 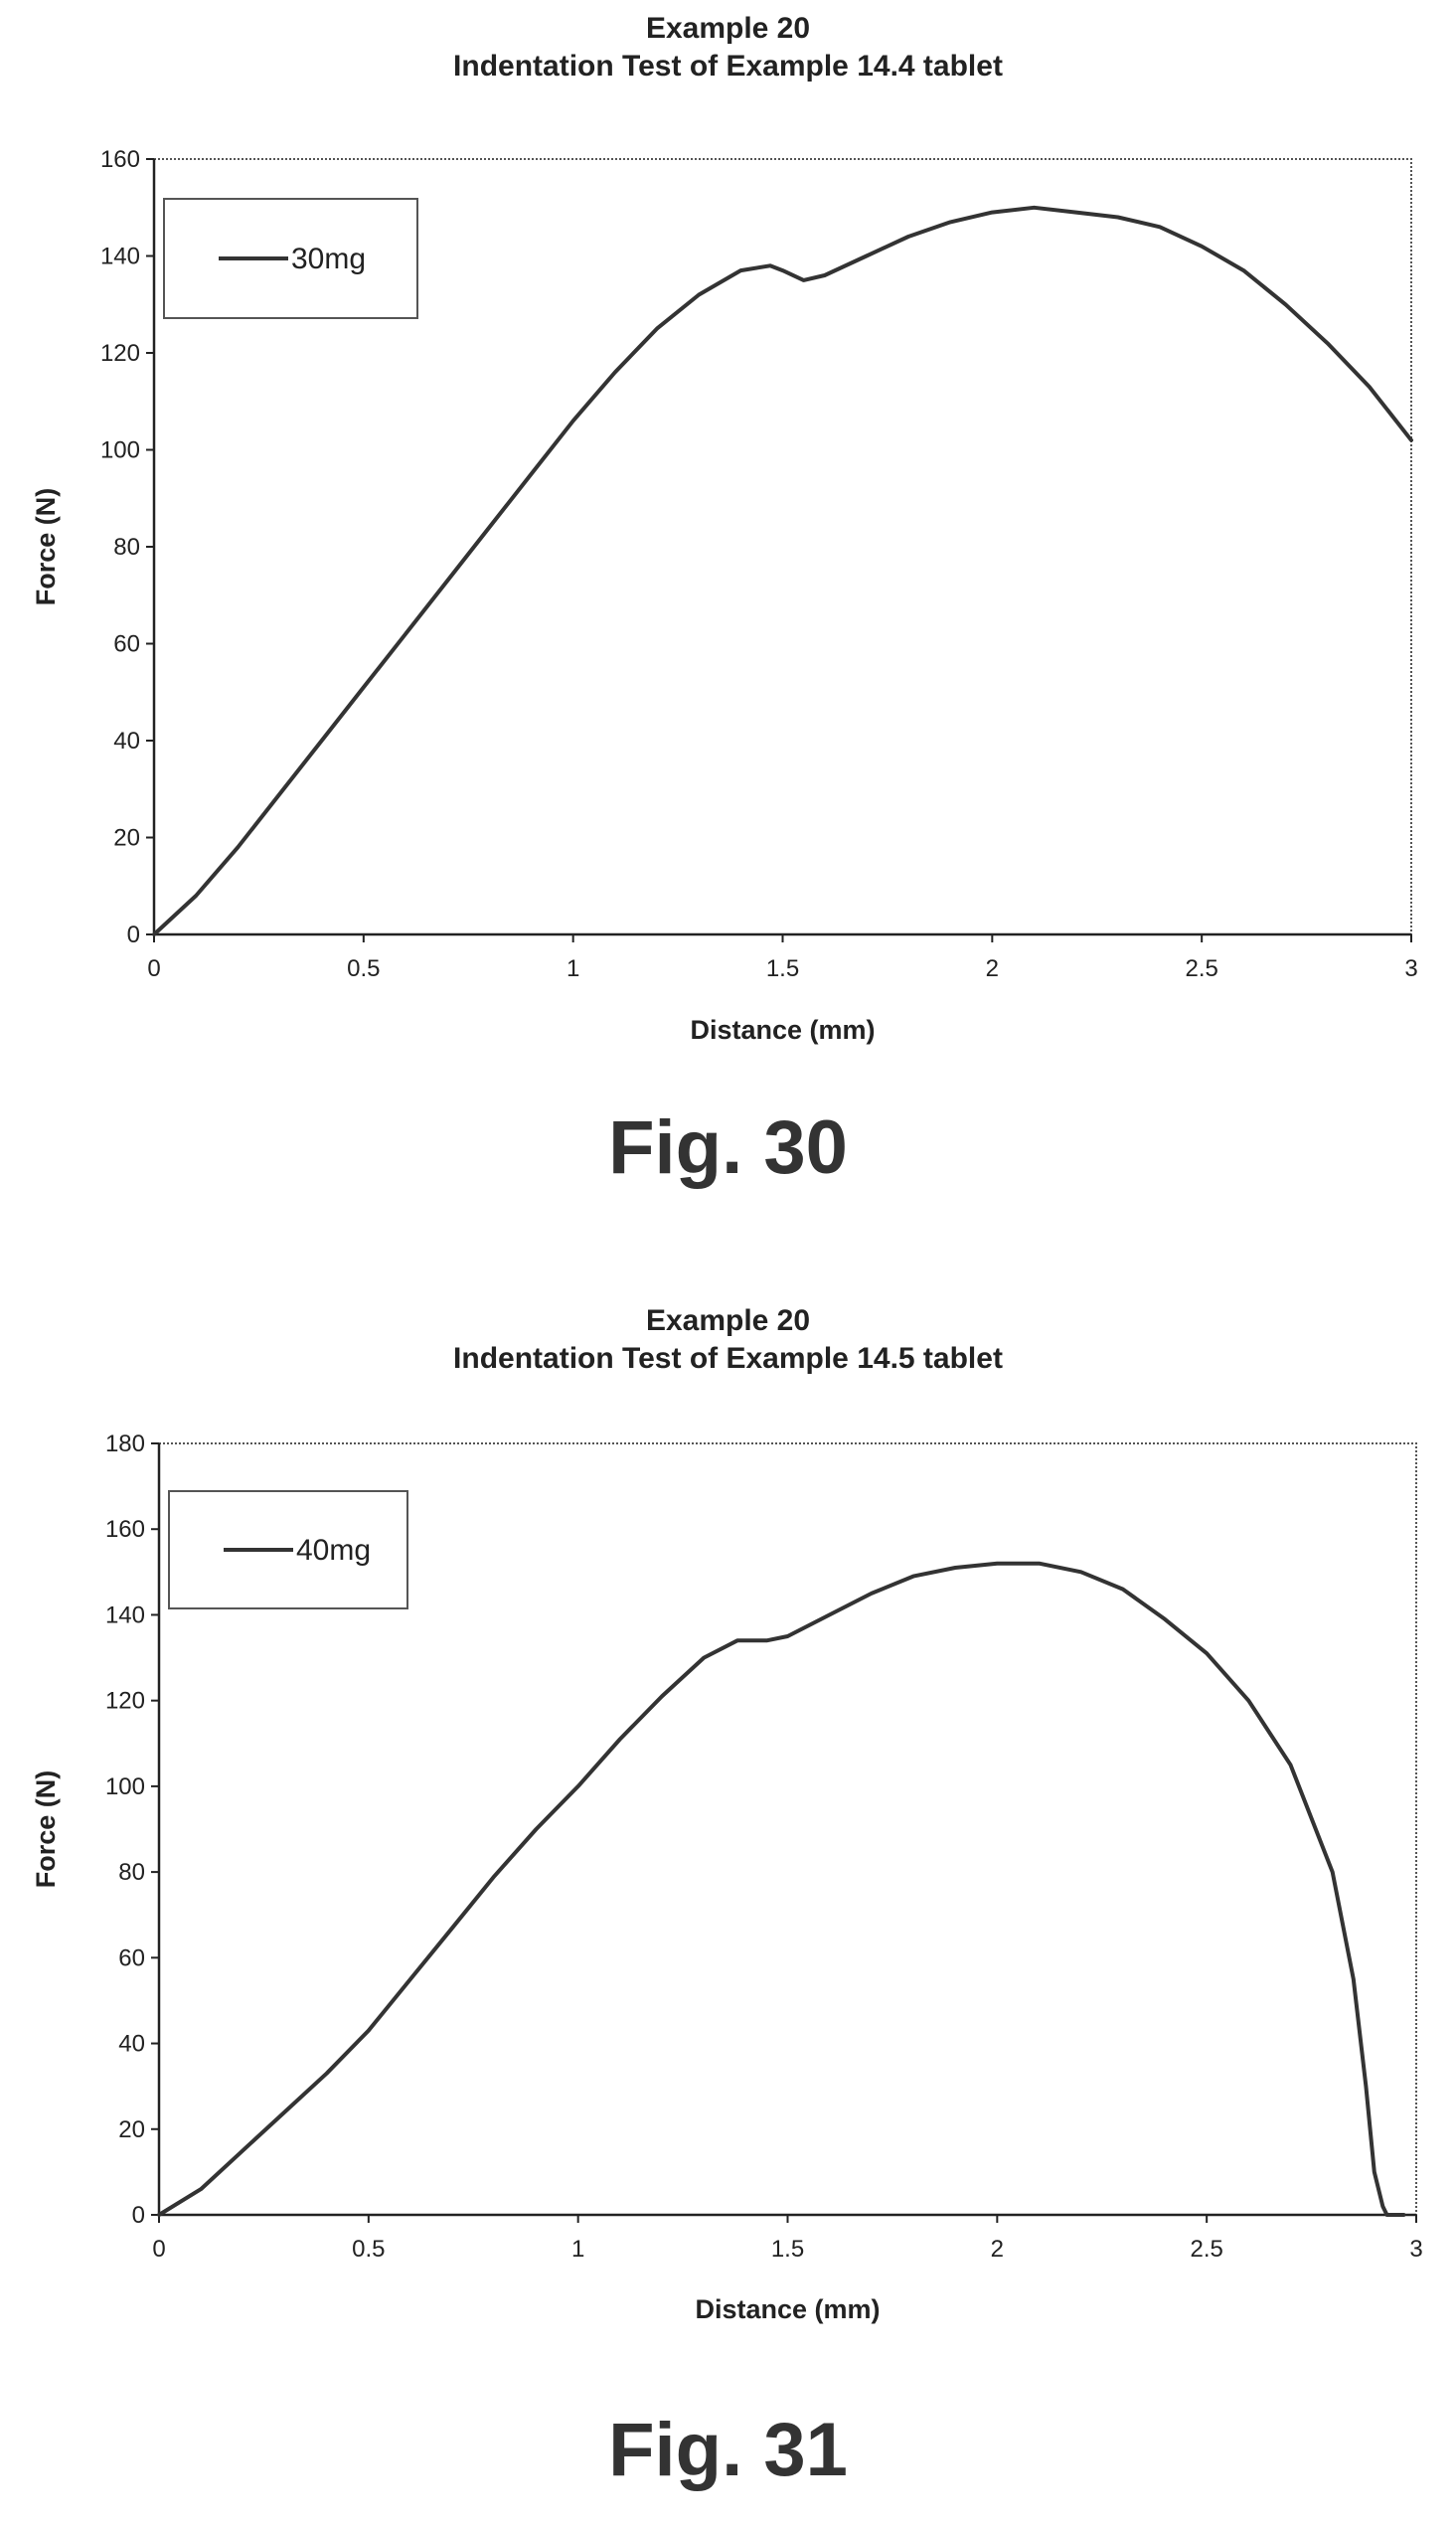 What do you see at coordinates (728, 1359) in the screenshot?
I see `chart-subtitle: Indentation Test of Example 14.5 tablet` at bounding box center [728, 1359].